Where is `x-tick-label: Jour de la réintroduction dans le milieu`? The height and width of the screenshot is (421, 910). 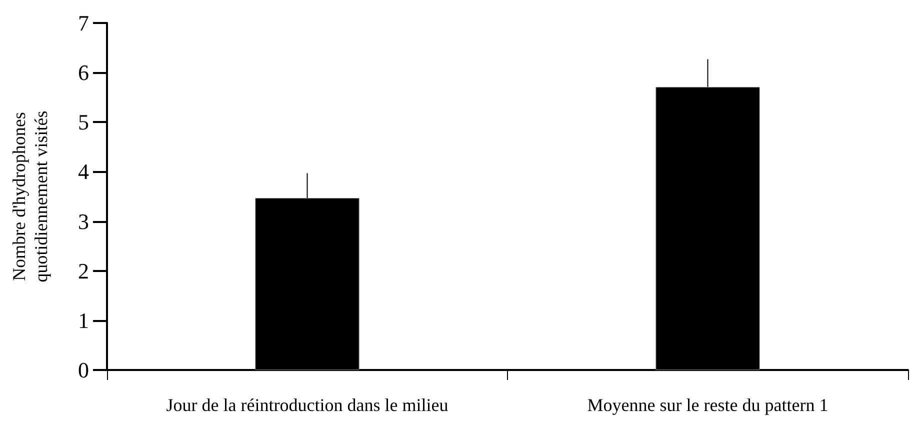
x-tick-label: Jour de la réintroduction dans le milieu is located at coordinates (307, 405).